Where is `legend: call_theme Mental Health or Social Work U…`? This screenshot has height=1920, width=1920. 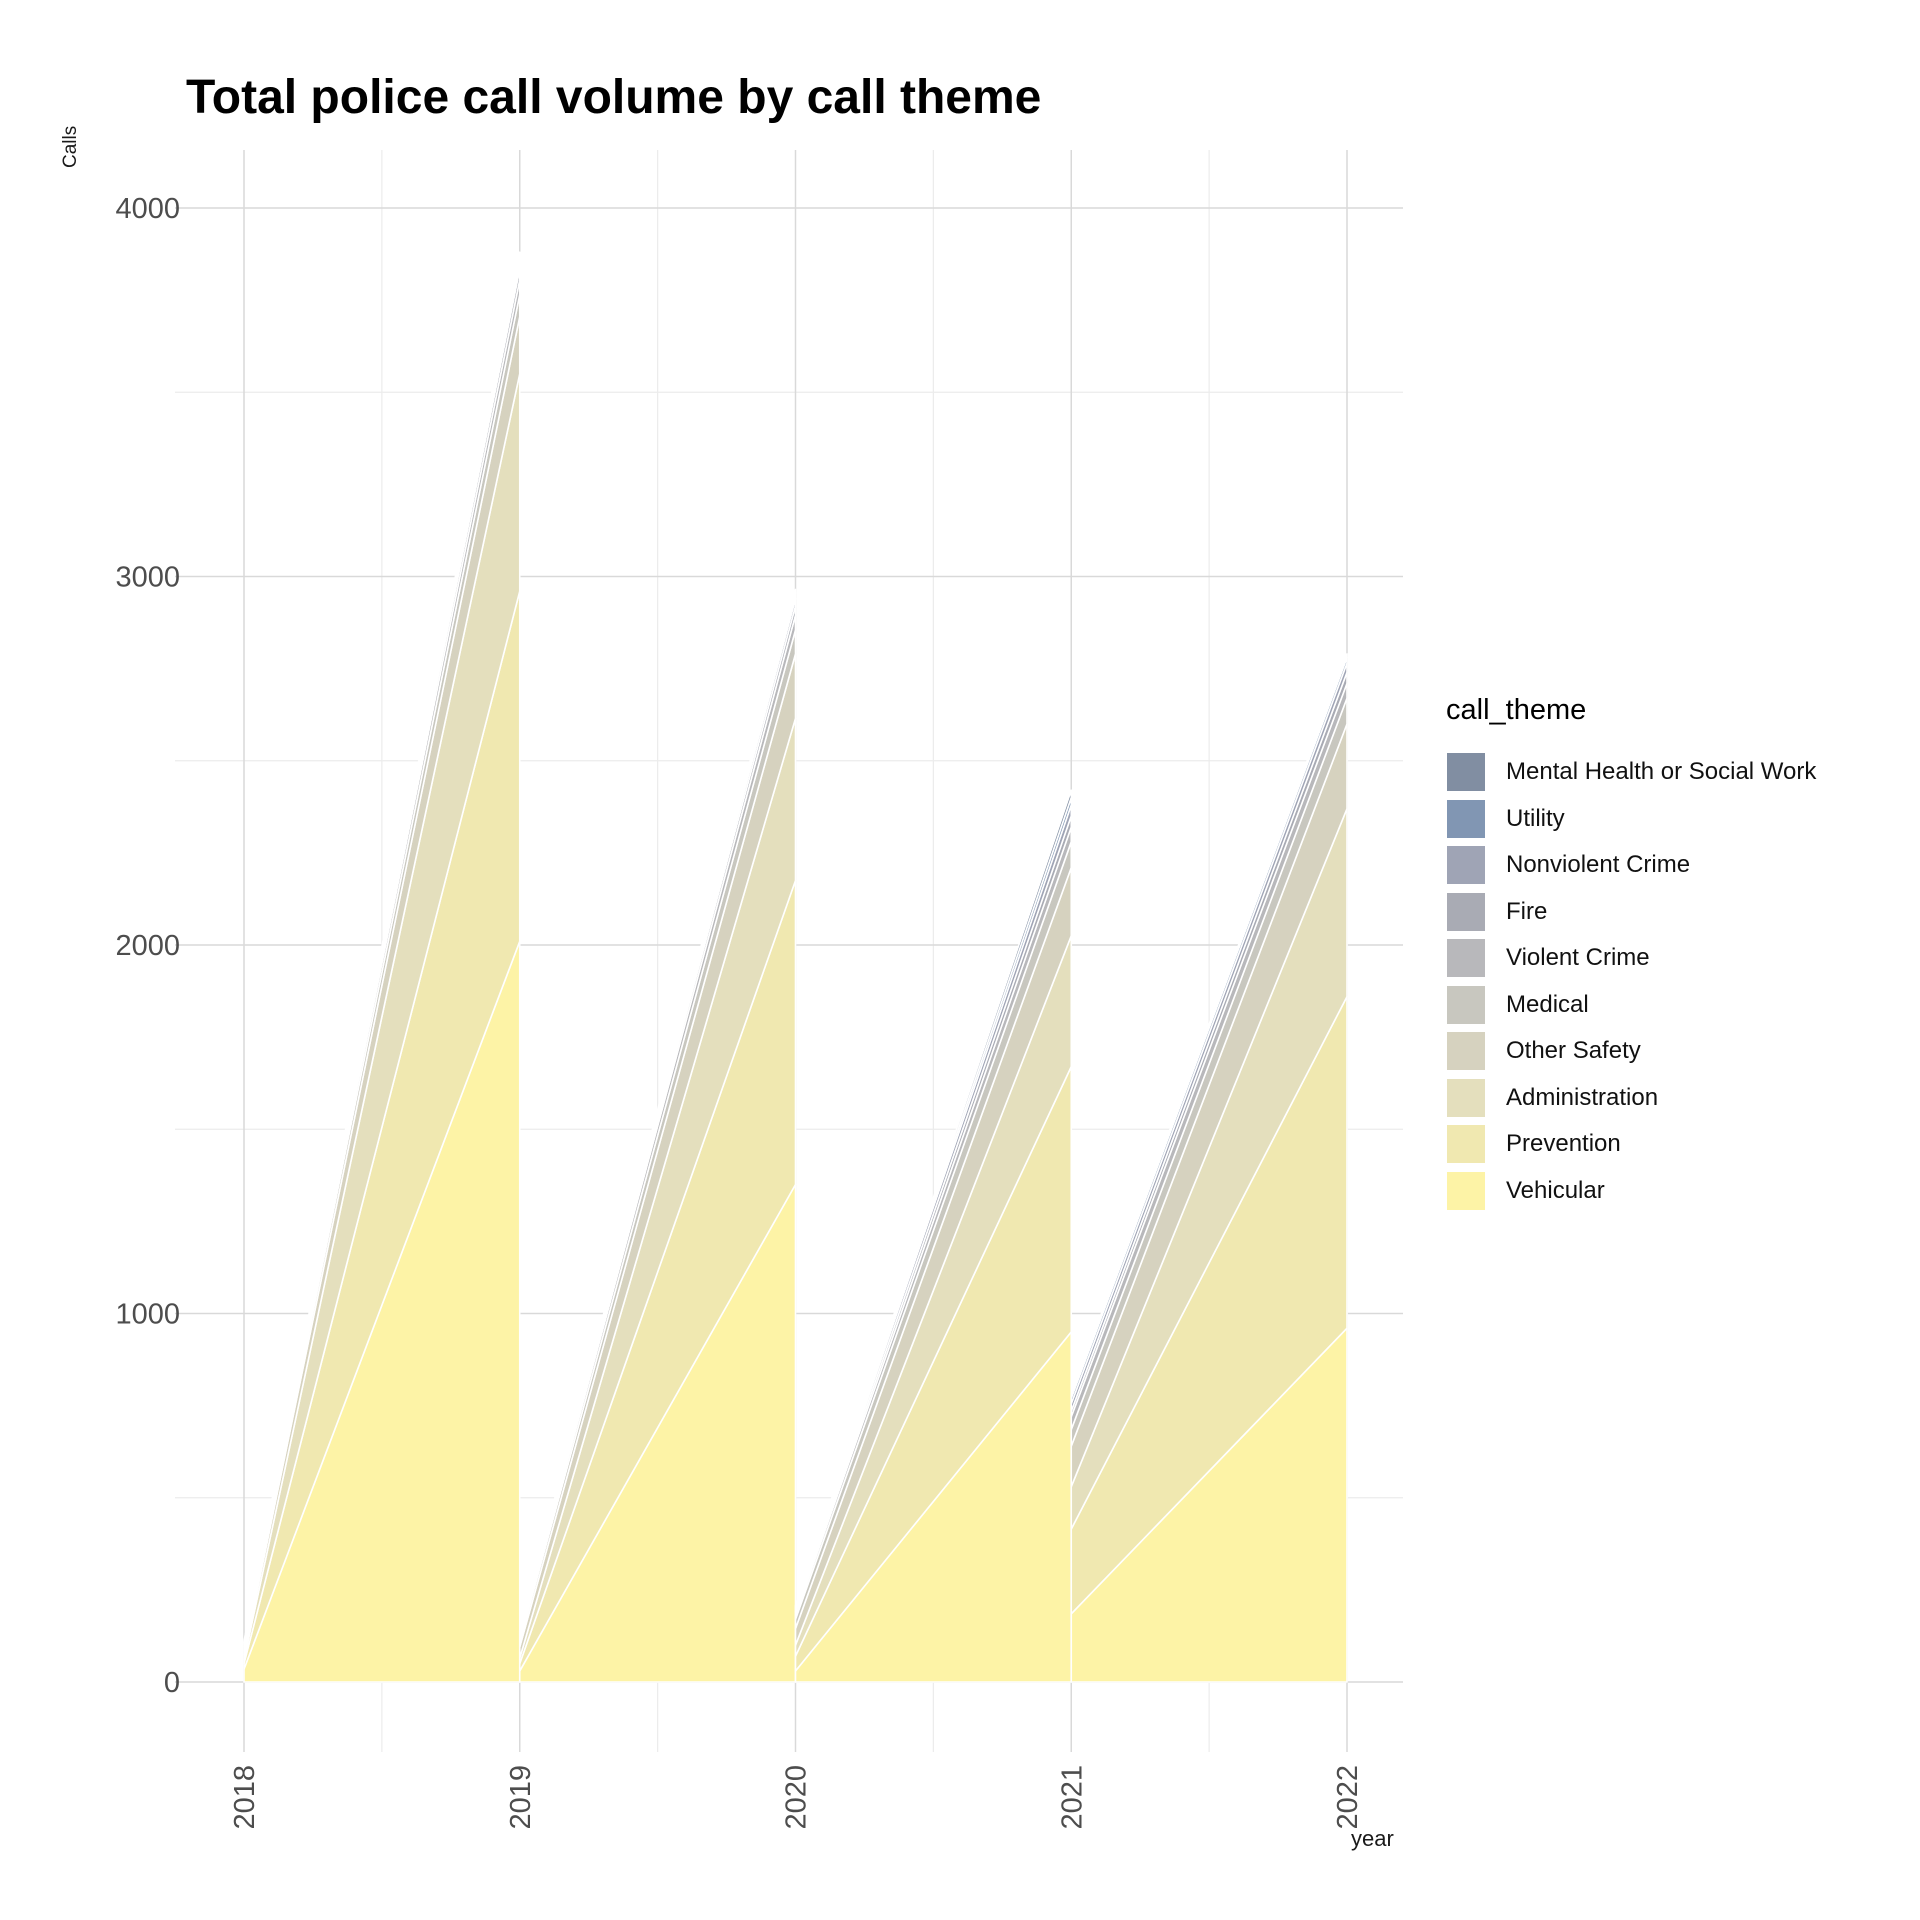
legend: call_theme Mental Health or Social Work U… is located at coordinates (1631, 954).